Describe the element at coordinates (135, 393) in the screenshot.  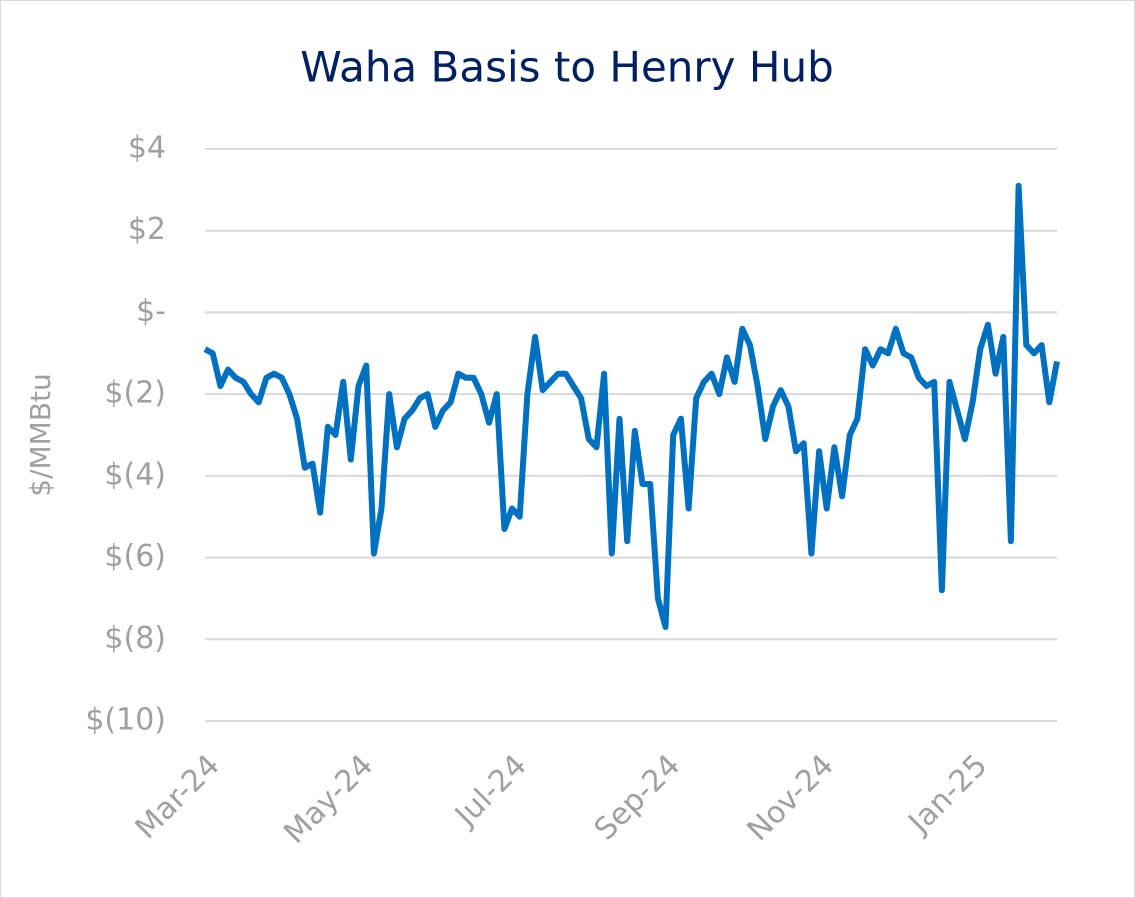
I see `y-tick-label: $(2)` at that location.